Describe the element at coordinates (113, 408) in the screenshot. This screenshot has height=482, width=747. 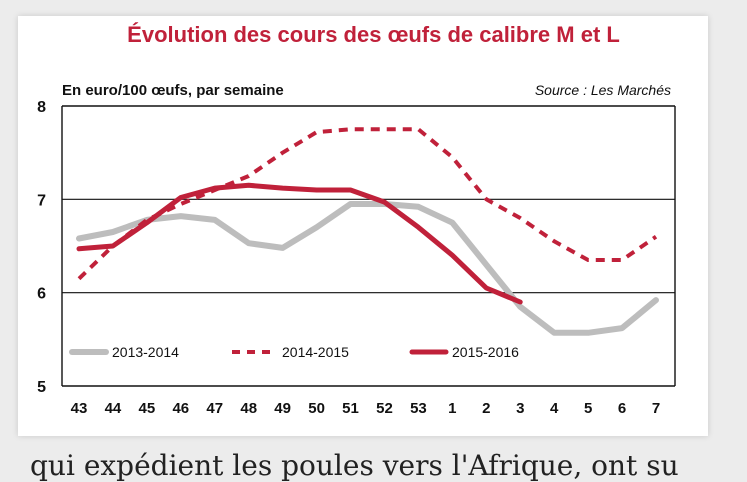
I see `x-tick-label: 44` at that location.